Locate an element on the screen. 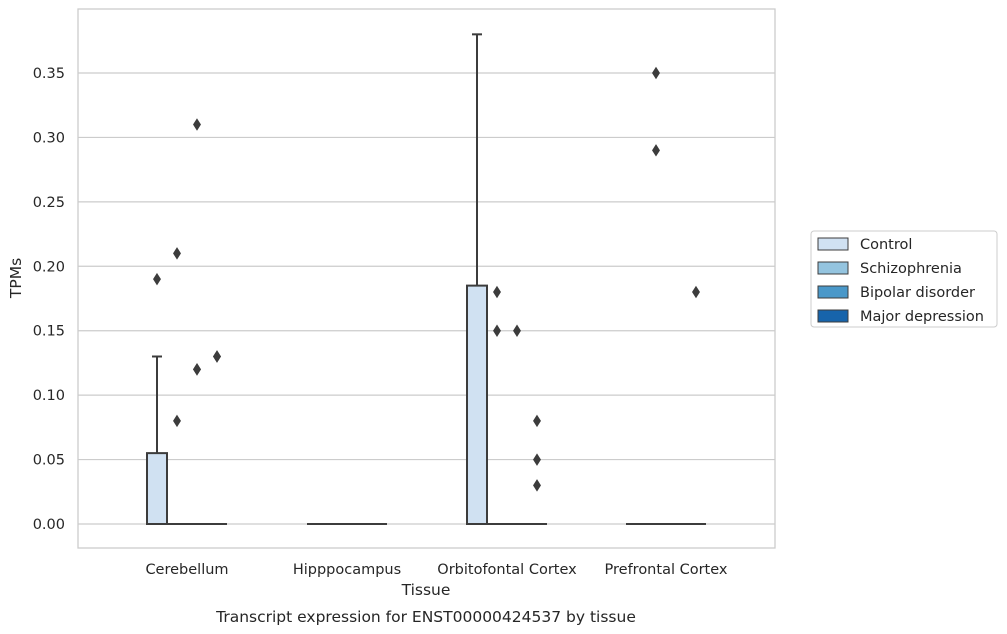 The height and width of the screenshot is (634, 1007). y-tick-label: 0.25 is located at coordinates (49, 203).